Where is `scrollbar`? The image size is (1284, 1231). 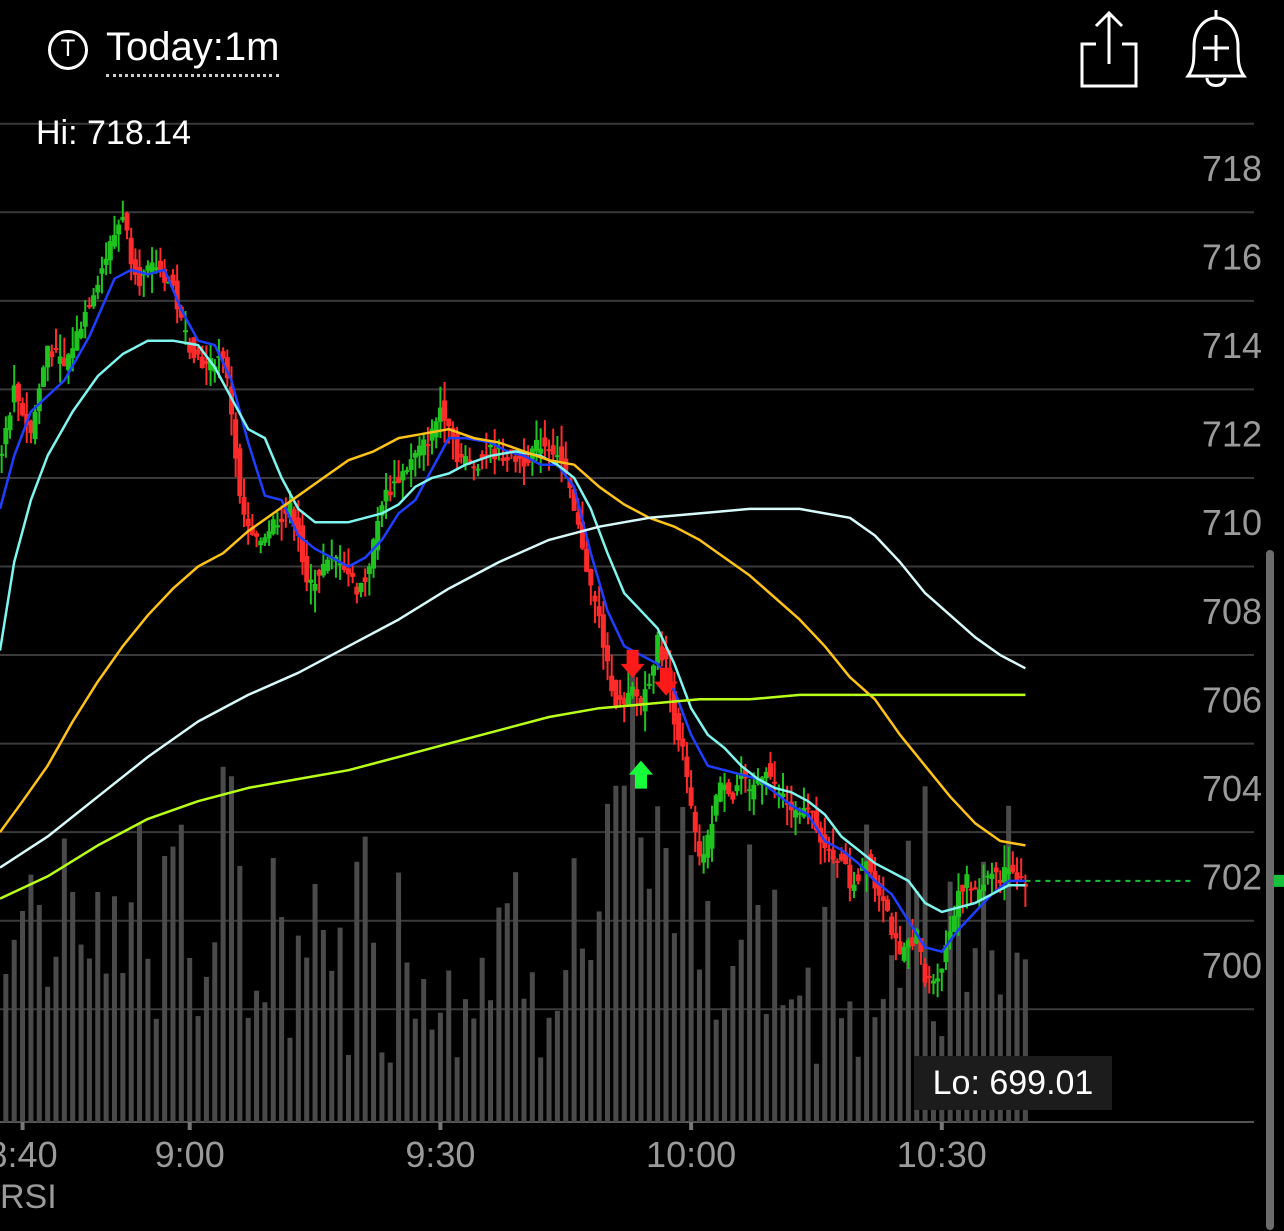
scrollbar is located at coordinates (1270, 890).